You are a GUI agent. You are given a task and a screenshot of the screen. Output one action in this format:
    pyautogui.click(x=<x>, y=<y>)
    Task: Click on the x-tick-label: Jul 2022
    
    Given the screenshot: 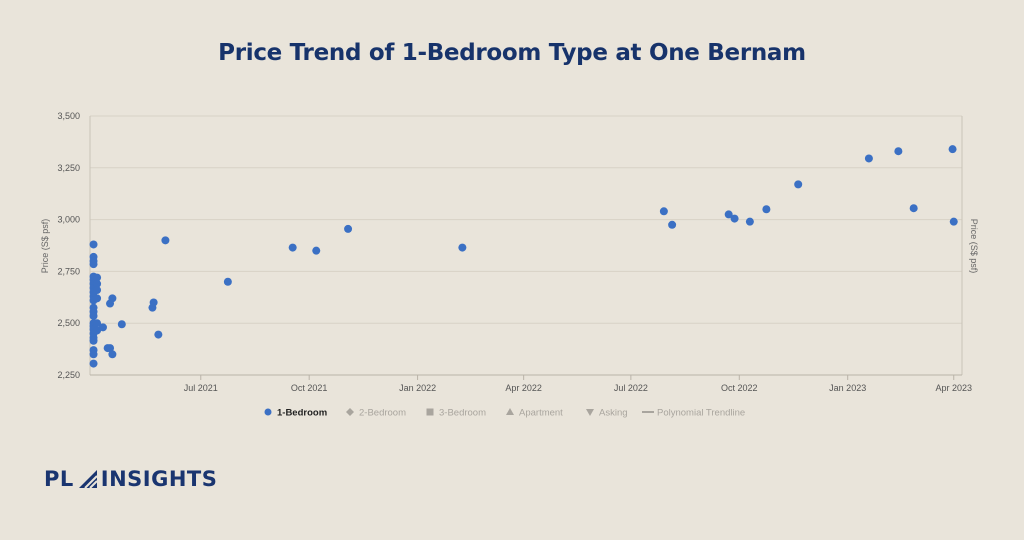 What is the action you would take?
    pyautogui.click(x=631, y=388)
    